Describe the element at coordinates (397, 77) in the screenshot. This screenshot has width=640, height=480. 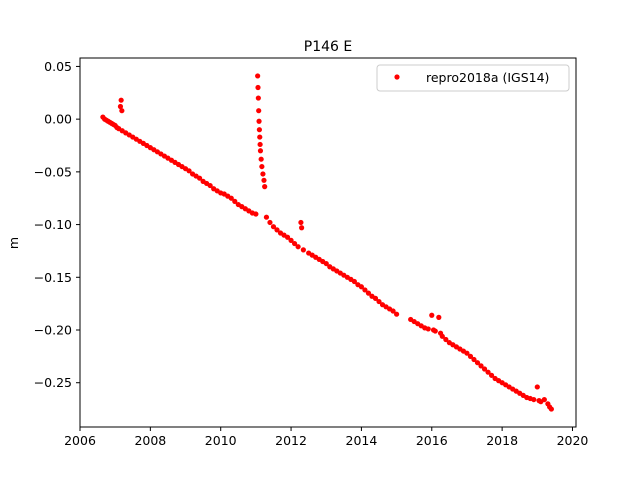
I see `legend-marker` at that location.